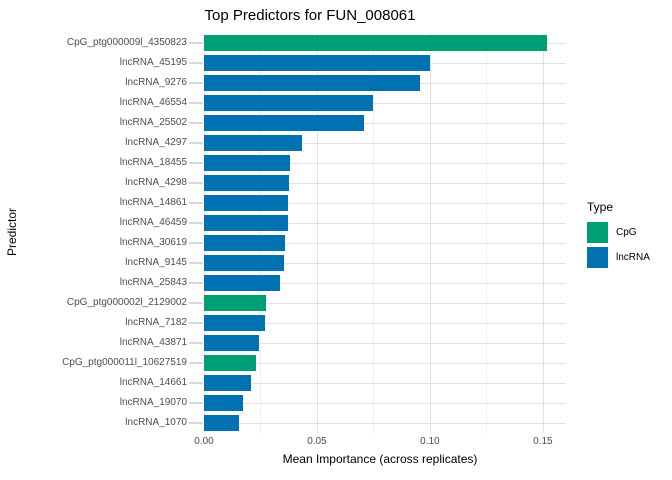 The width and height of the screenshot is (672, 480). Describe the element at coordinates (126, 302) in the screenshot. I see `y-axis-label: CpG_ptg000002l_2129002` at that location.